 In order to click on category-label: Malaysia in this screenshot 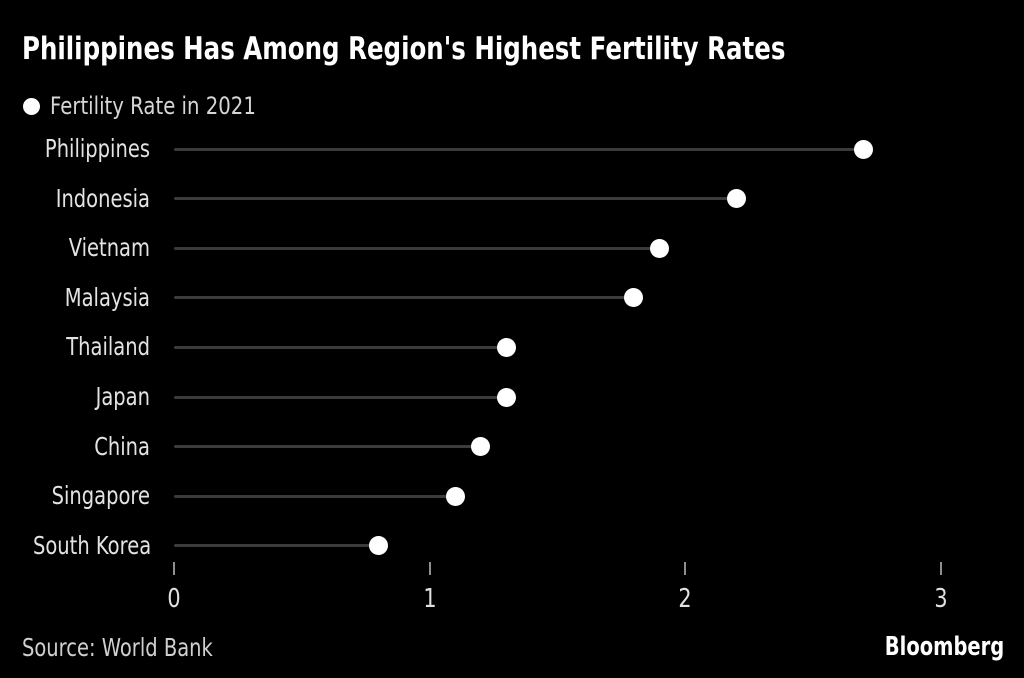, I will do `click(107, 297)`.